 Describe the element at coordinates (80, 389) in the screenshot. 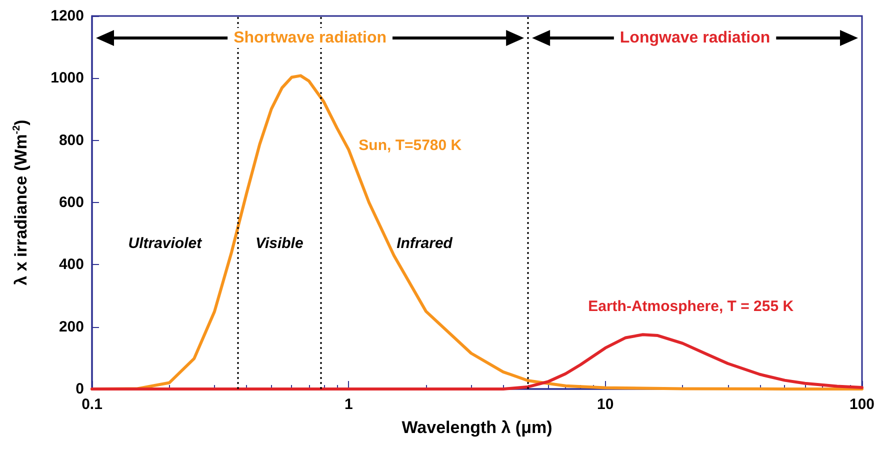

I see `y-tick-label: 0` at that location.